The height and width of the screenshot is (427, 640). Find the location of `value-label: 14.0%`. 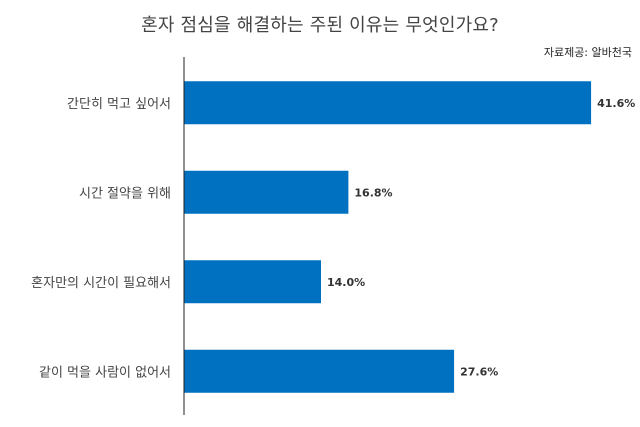

value-label: 14.0% is located at coordinates (346, 282).